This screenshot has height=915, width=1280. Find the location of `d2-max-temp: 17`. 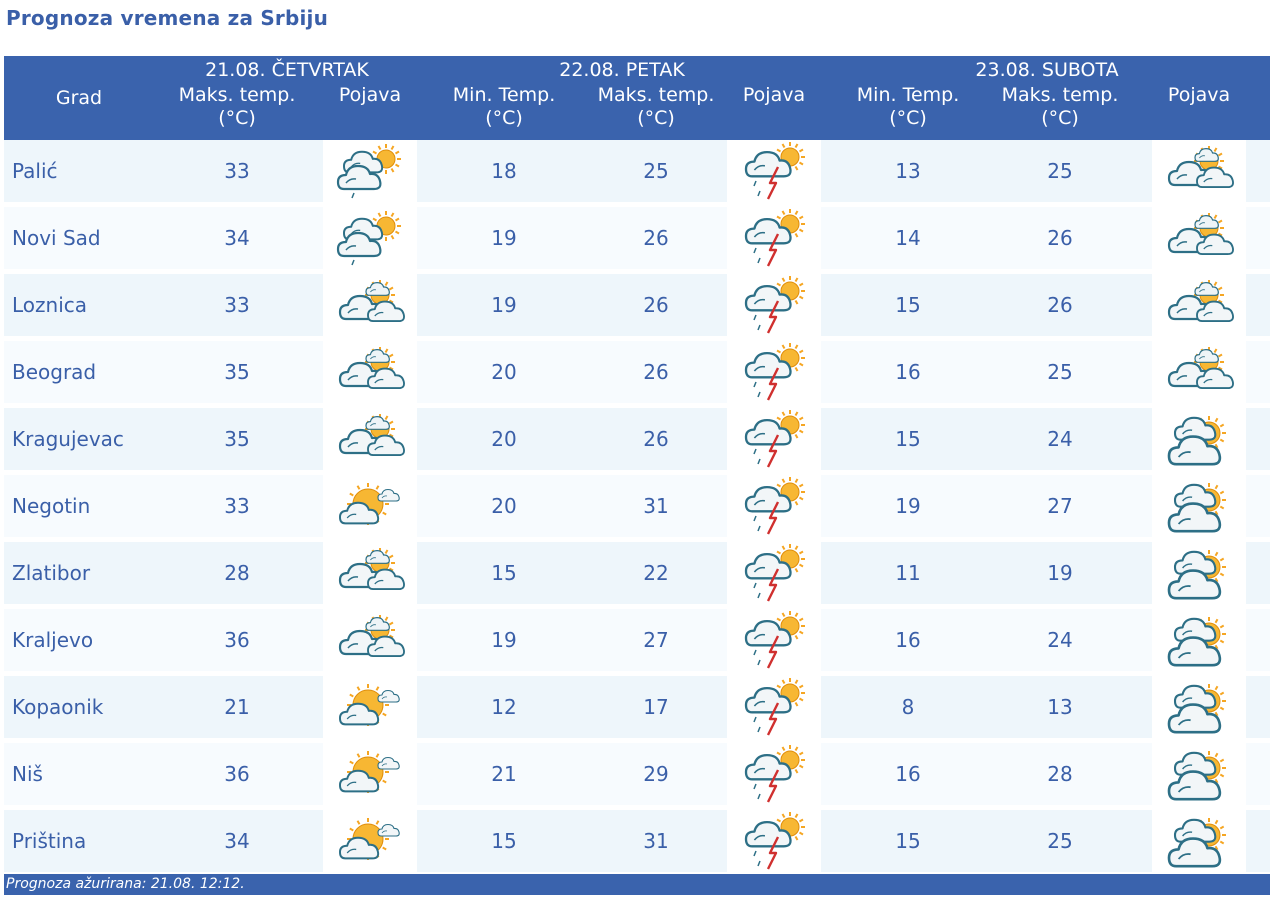

d2-max-temp: 17 is located at coordinates (656, 709).